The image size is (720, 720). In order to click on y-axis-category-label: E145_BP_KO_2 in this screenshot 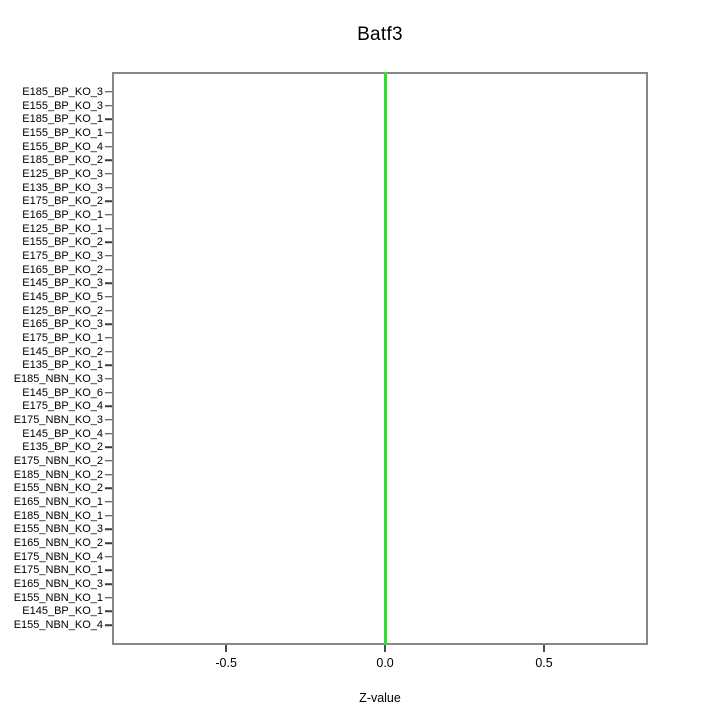, I will do `click(62, 351)`.